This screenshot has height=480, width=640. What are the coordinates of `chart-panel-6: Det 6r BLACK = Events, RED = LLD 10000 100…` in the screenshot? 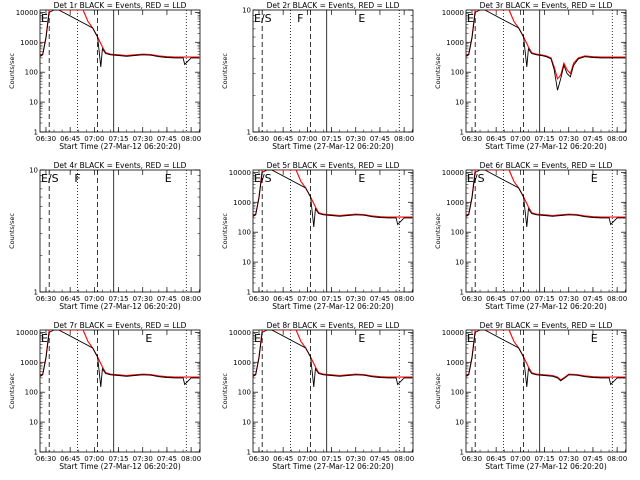 It's located at (530, 236).